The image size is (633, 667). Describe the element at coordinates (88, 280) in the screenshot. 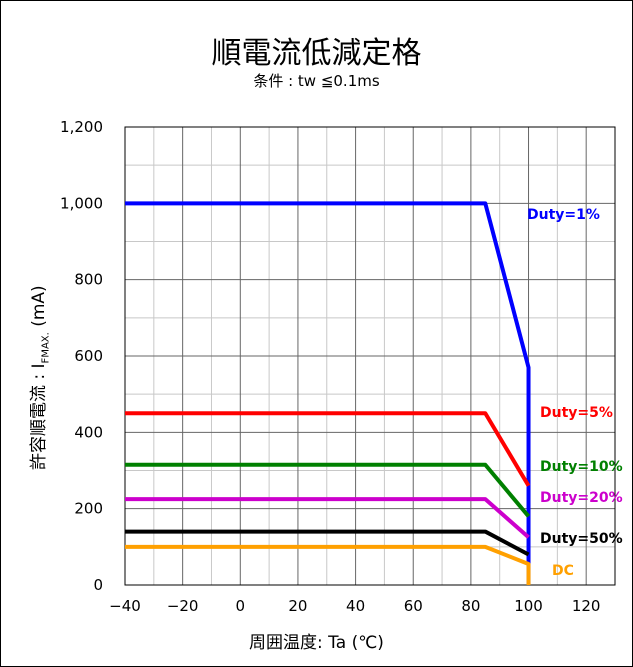

I see `y-tick-label: 800` at that location.